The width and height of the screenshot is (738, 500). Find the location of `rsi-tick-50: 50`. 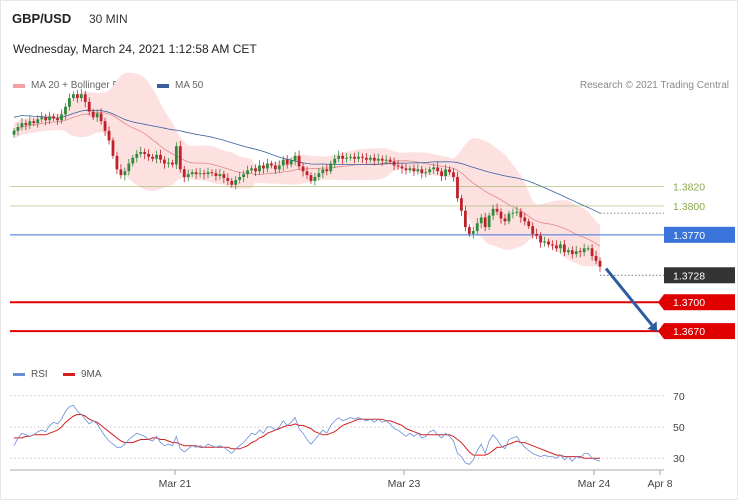

rsi-tick-50: 50 is located at coordinates (679, 428).